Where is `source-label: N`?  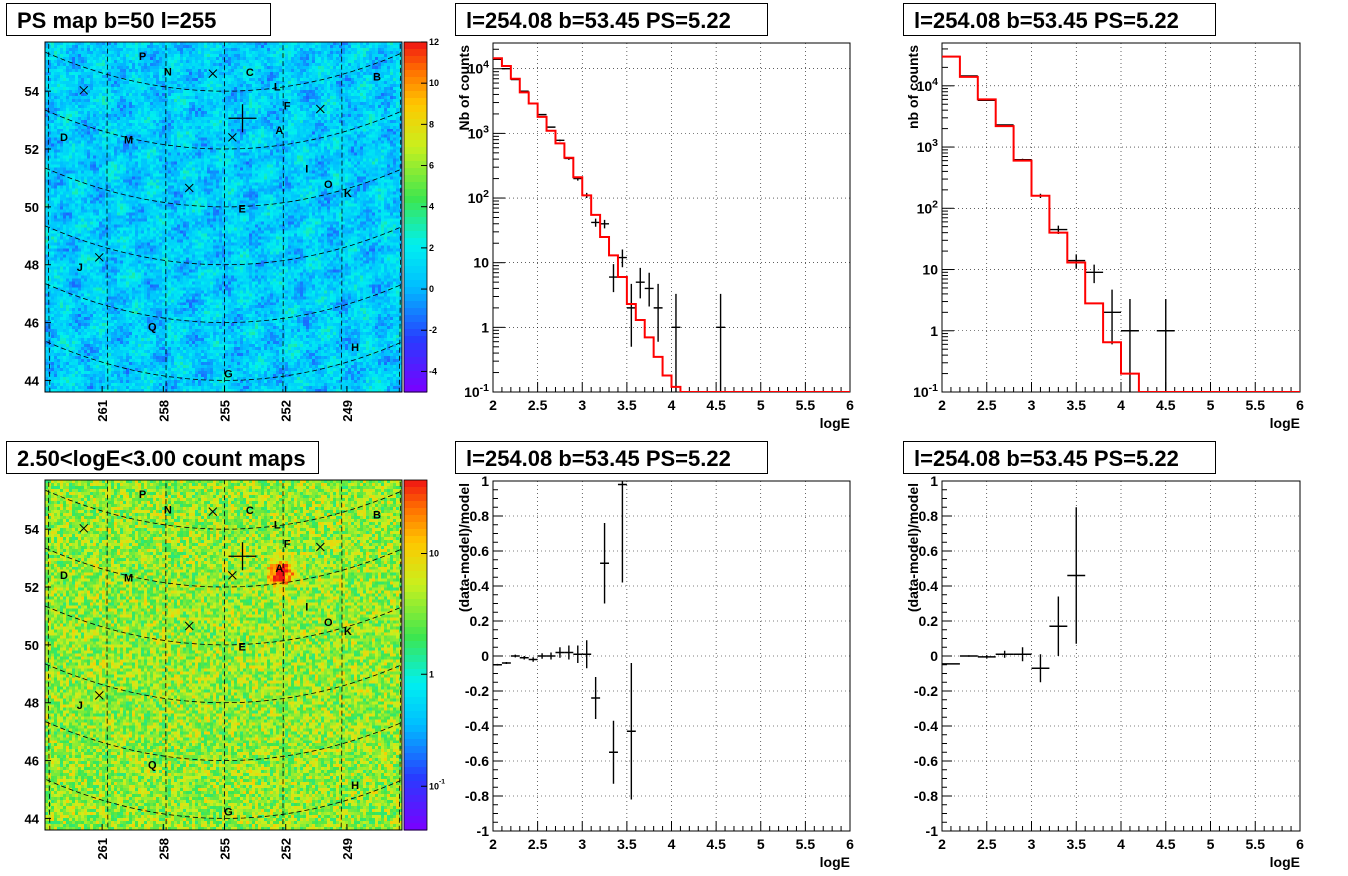 source-label: N is located at coordinates (168, 511).